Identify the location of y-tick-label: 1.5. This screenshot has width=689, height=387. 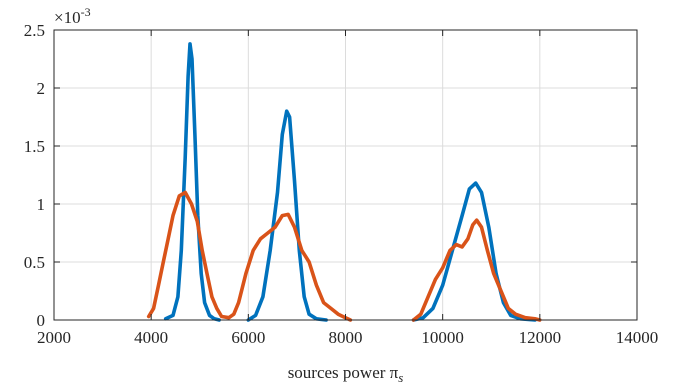
(34, 146).